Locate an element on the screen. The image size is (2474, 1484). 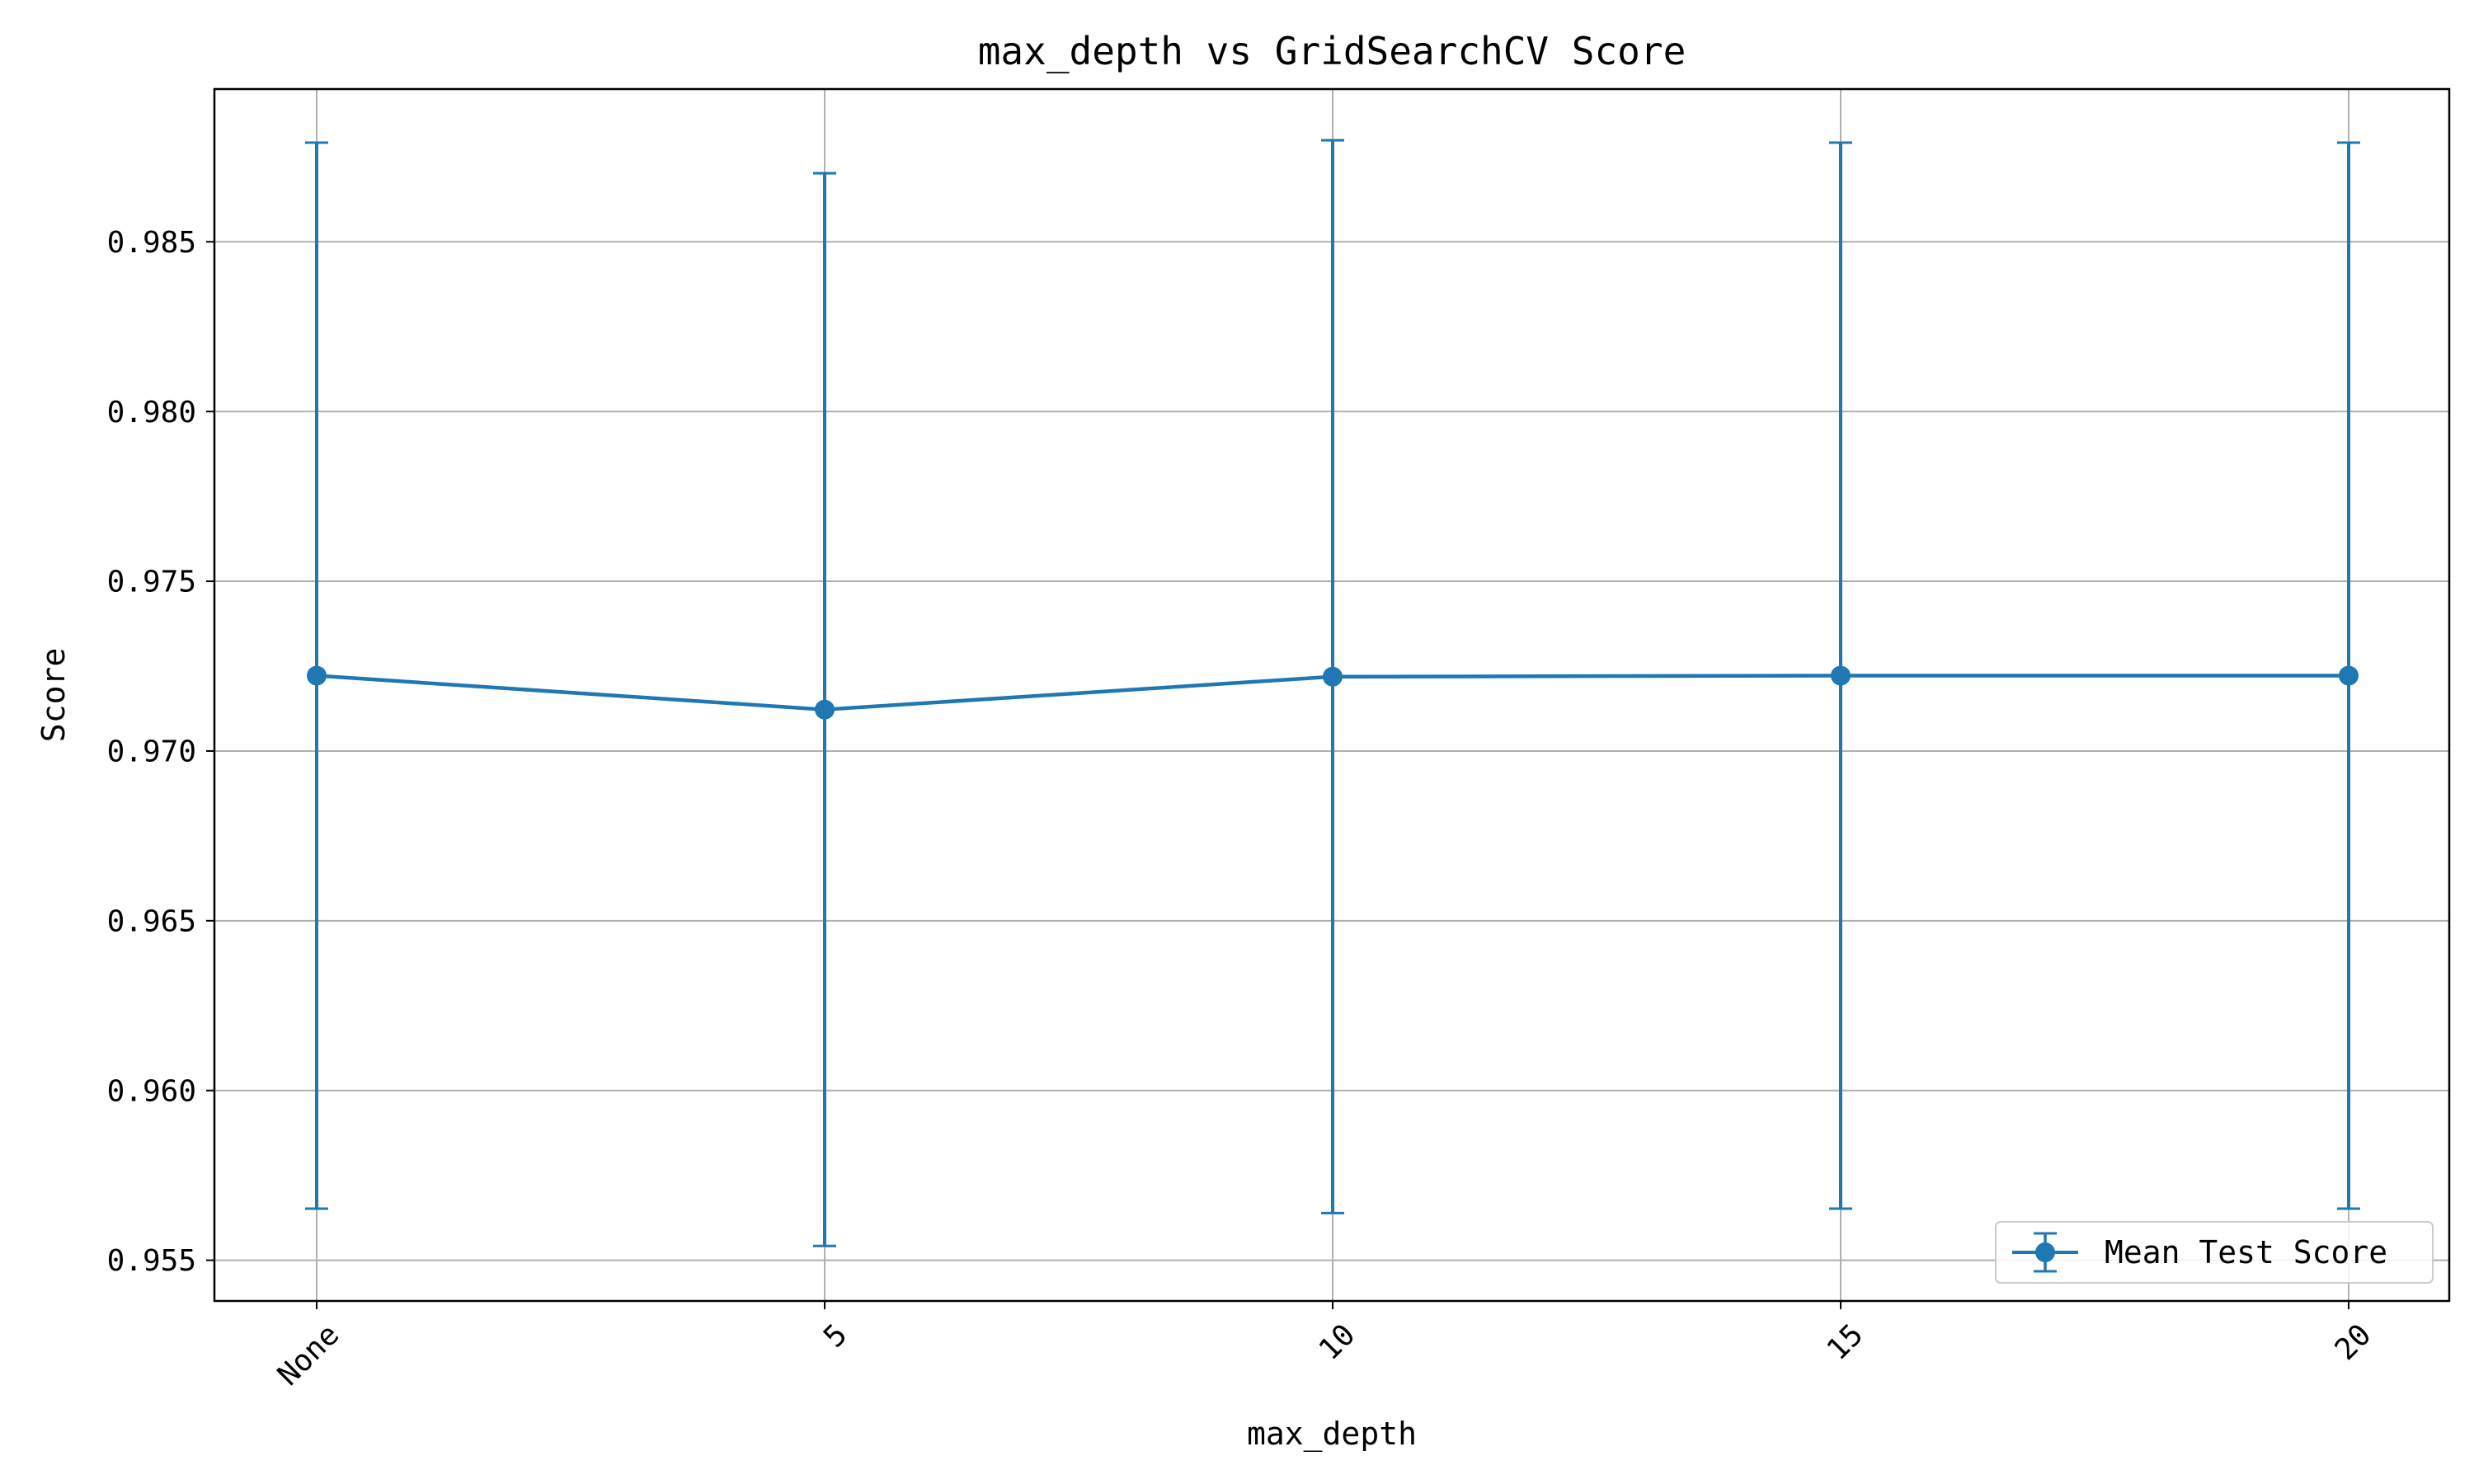
legend-box is located at coordinates (2214, 1252).